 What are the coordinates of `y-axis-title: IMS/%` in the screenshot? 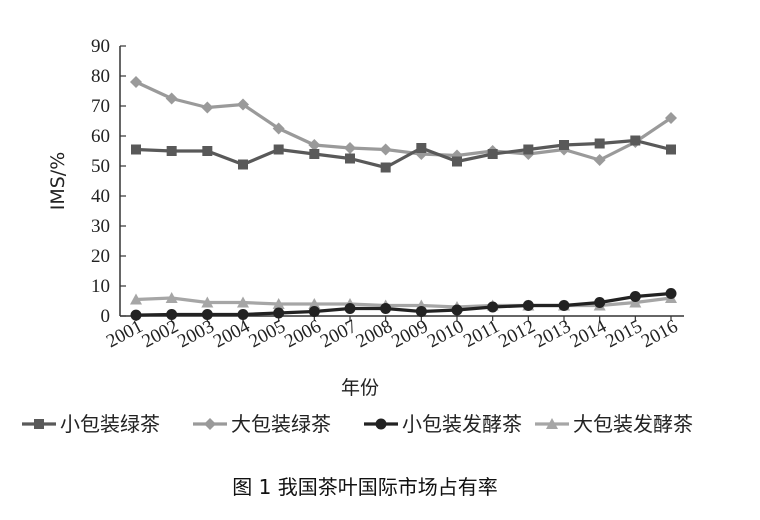 It's located at (58, 181).